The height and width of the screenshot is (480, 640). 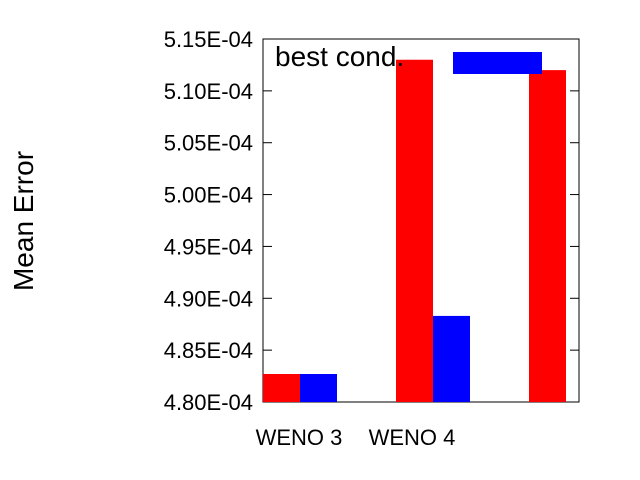 What do you see at coordinates (208, 246) in the screenshot?
I see `y-tick-label: 4.95E-04` at bounding box center [208, 246].